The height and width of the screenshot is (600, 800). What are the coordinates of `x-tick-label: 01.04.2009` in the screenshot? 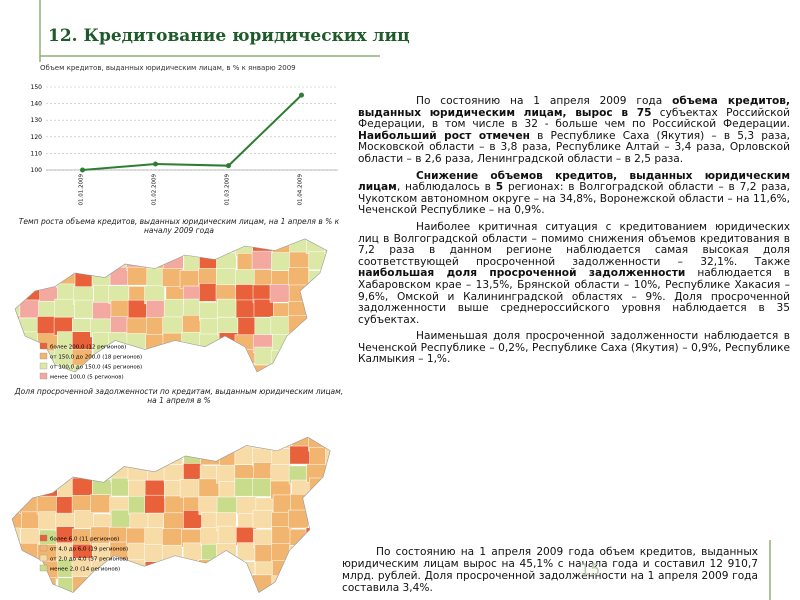 It's located at (301, 190).